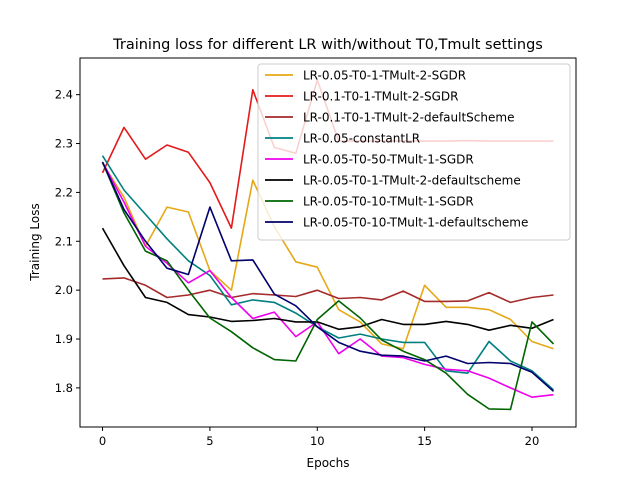 This screenshot has width=640, height=480. What do you see at coordinates (424, 441) in the screenshot?
I see `x-tick-label: 15` at bounding box center [424, 441].